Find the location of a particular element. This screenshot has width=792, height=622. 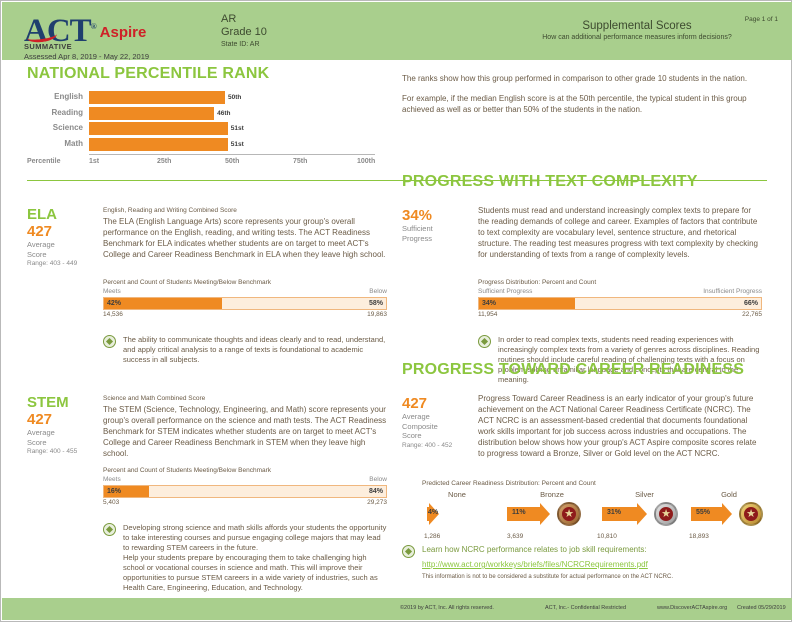

act-wordmark: ACT® is located at coordinates (60, 31).